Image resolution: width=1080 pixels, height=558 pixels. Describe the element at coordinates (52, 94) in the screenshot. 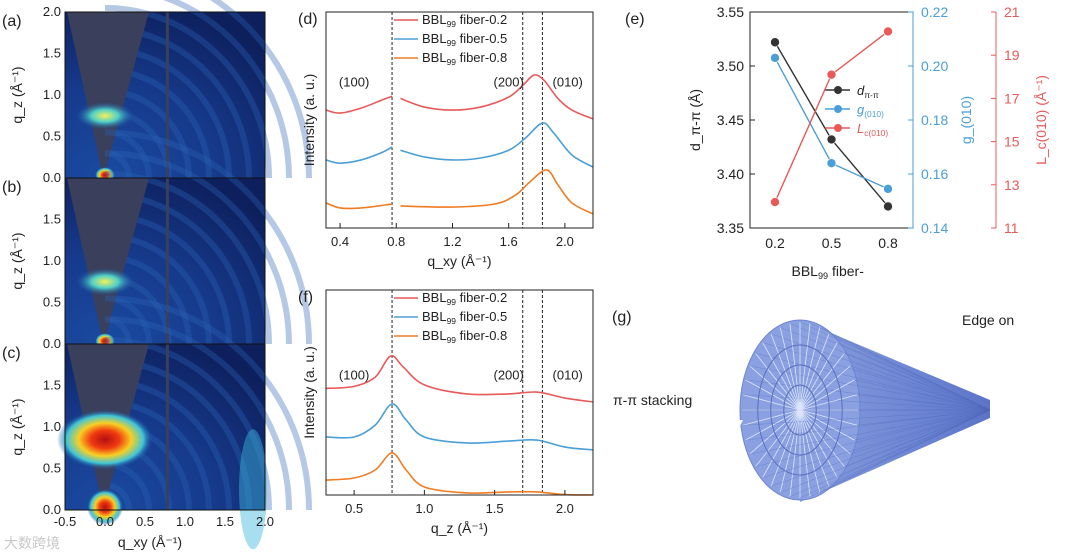

I see `y-tick-label: 1.0` at that location.